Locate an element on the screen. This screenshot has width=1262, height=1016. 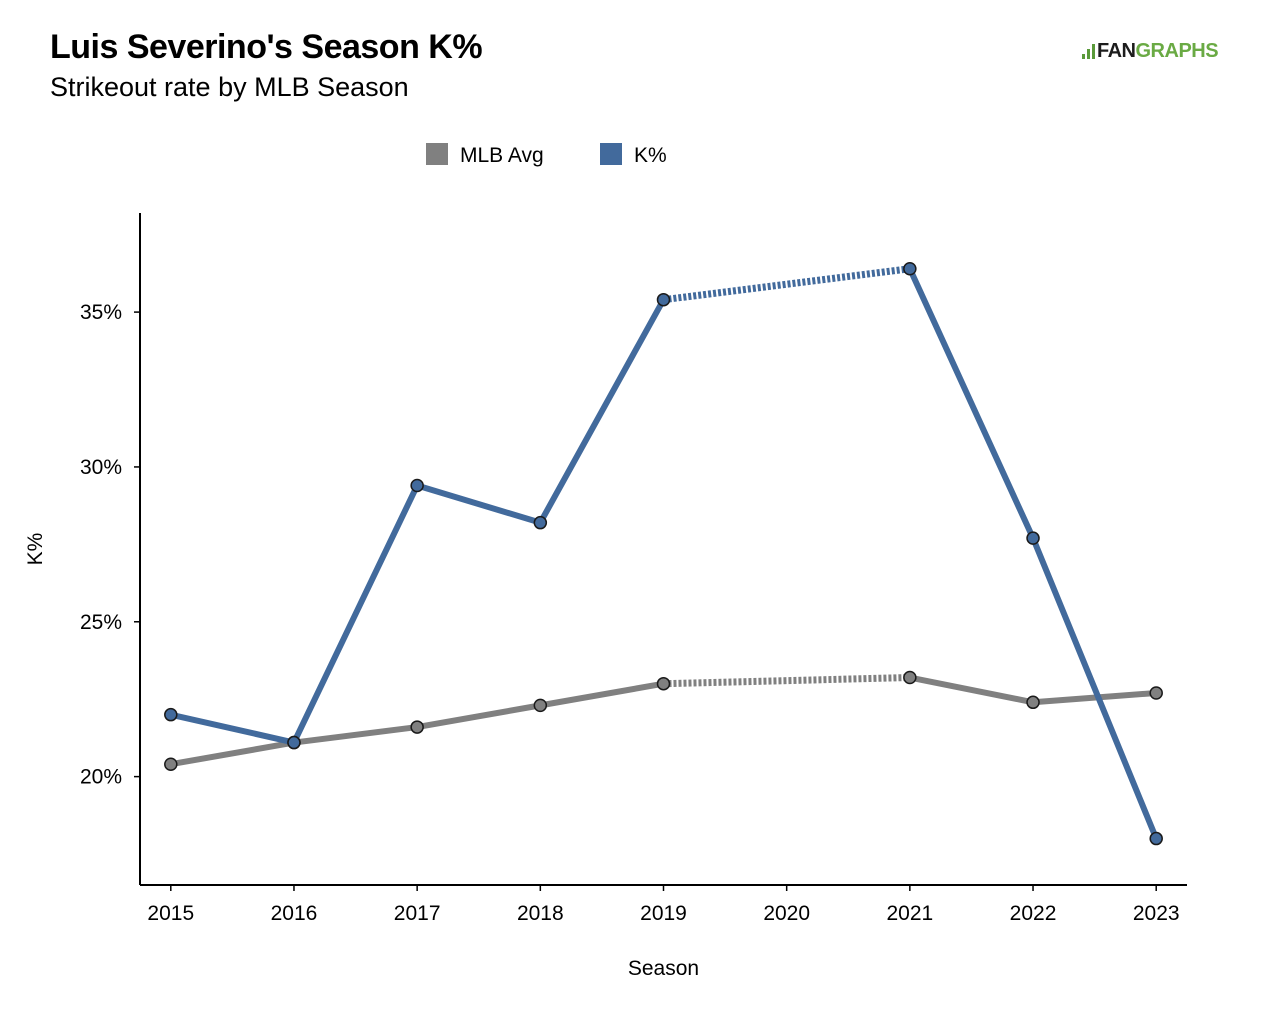
y-tick-label: 25% is located at coordinates (101, 622).